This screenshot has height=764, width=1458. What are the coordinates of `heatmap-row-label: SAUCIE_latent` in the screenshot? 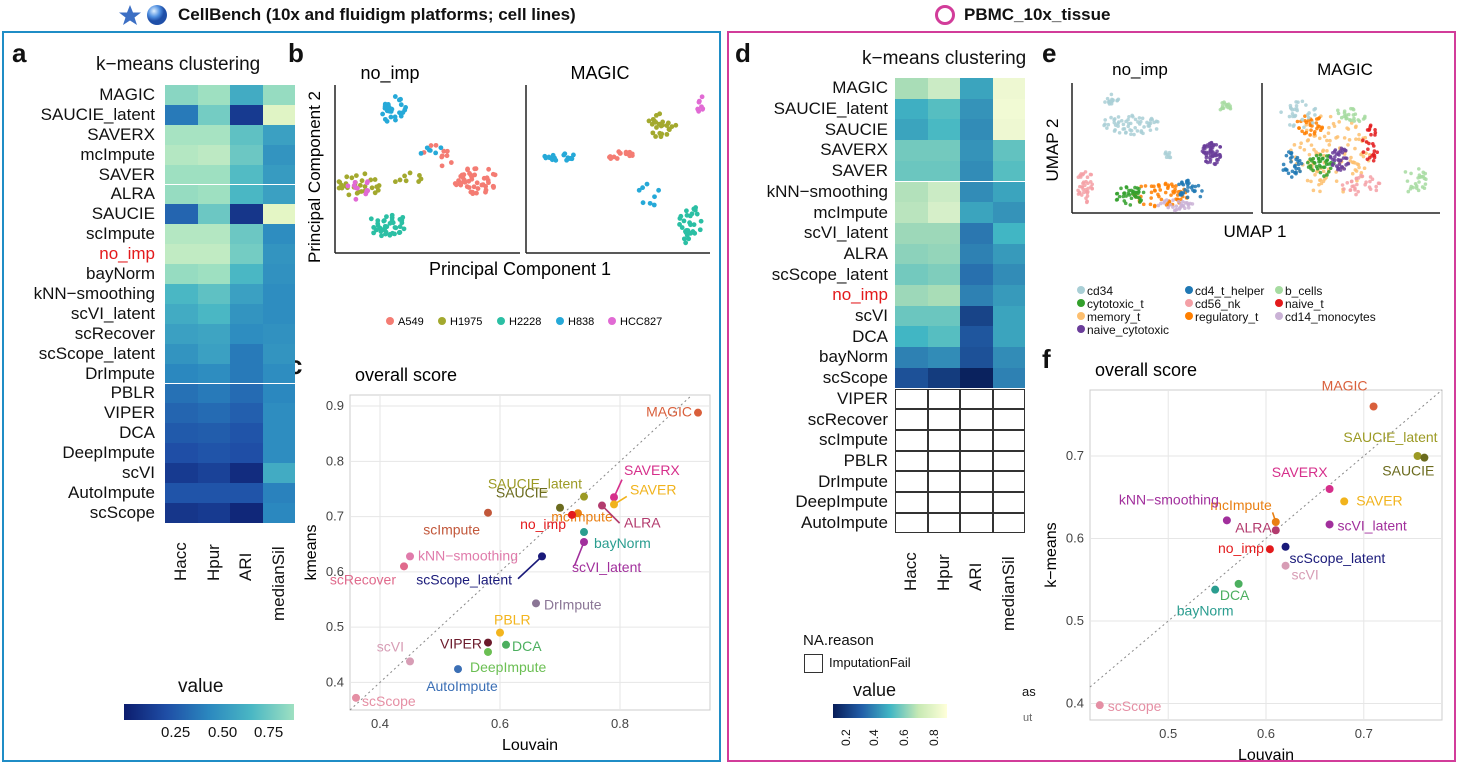 It's located at (830, 109).